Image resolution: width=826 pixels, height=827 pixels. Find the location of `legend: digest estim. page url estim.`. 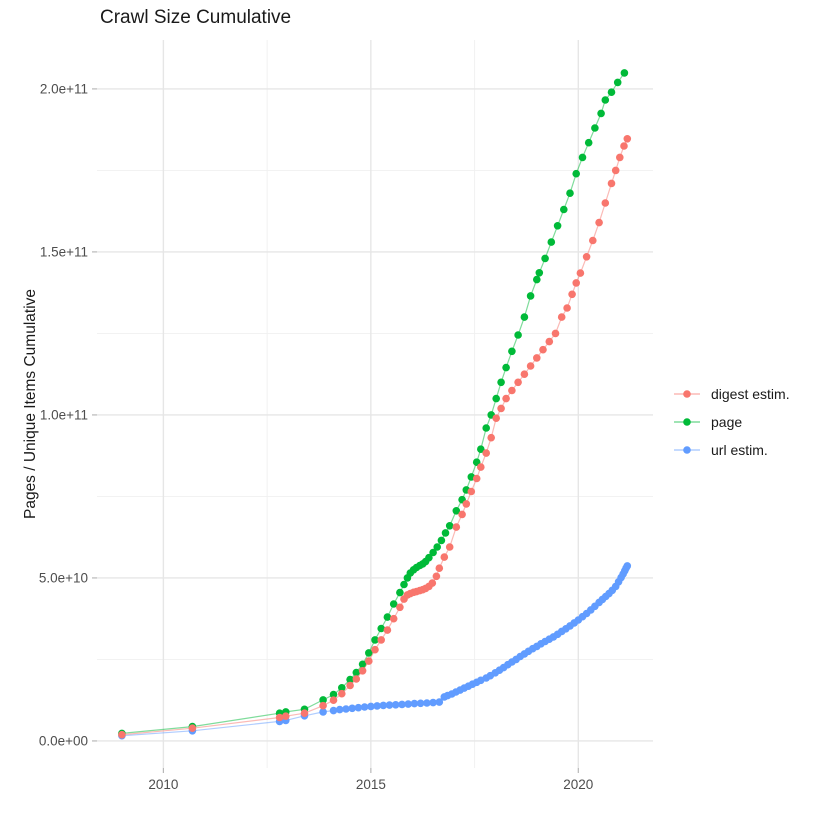

legend: digest estim. page url estim. is located at coordinates (731, 422).